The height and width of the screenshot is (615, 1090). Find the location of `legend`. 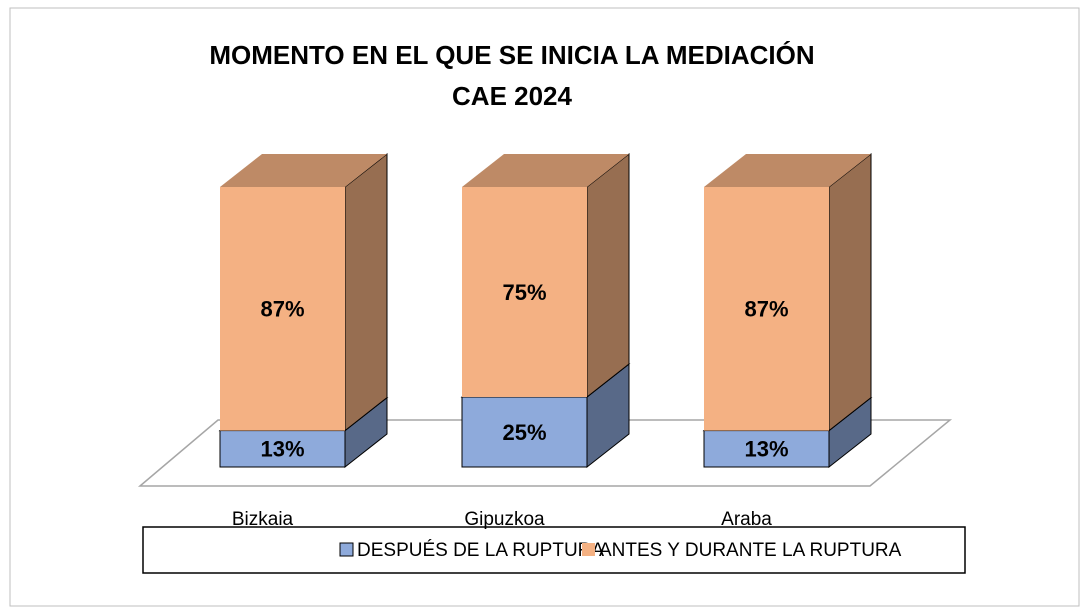

legend is located at coordinates (554, 550).